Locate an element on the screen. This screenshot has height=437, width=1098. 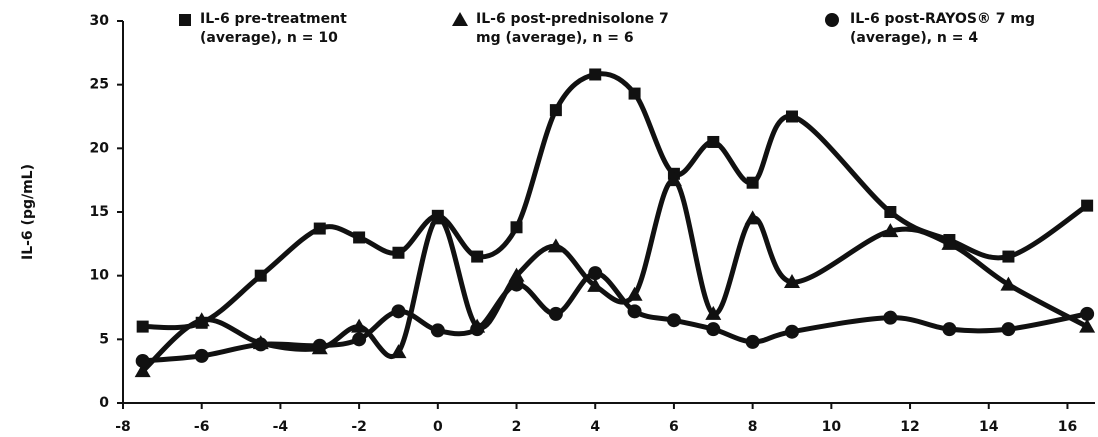
x-tick-label: 4 is located at coordinates (595, 427).